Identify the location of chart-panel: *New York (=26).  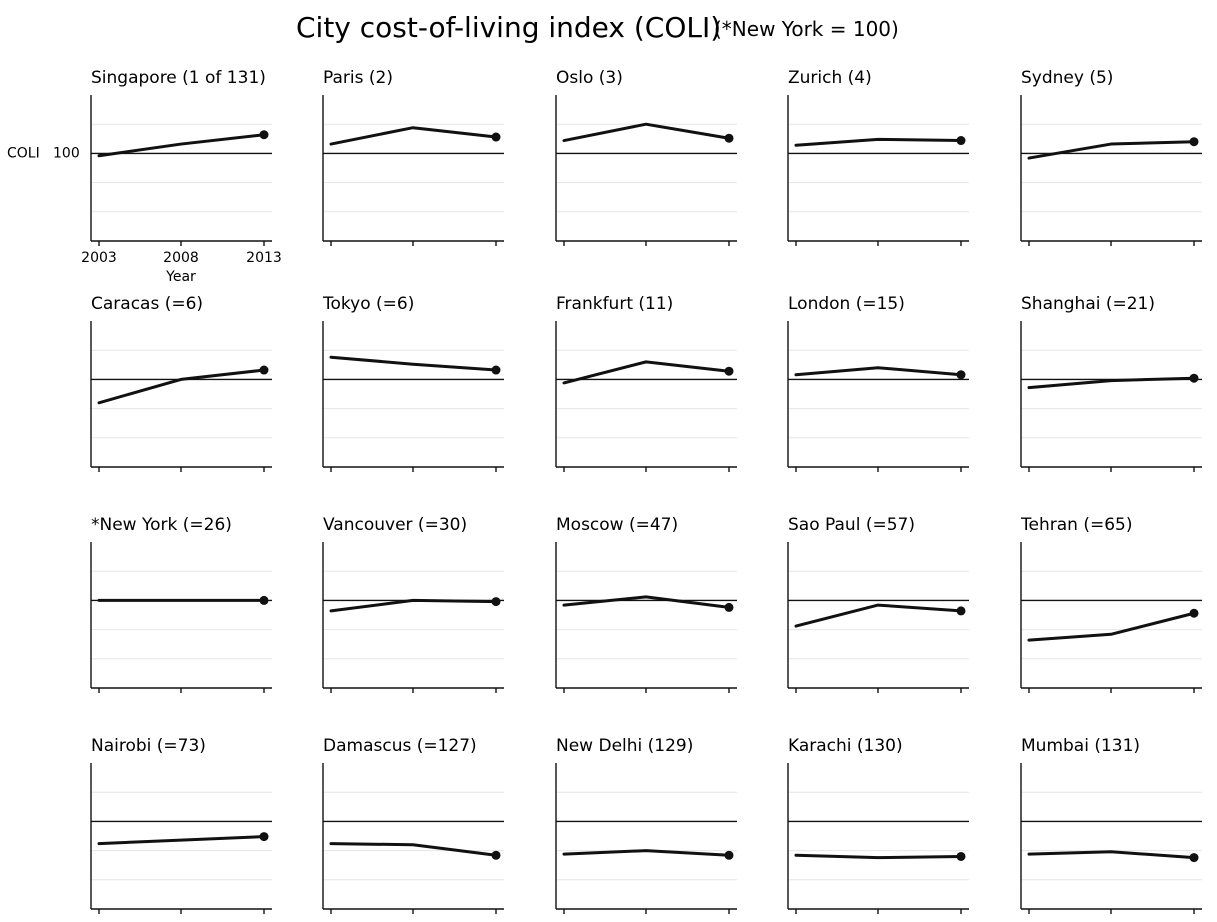
(181, 604).